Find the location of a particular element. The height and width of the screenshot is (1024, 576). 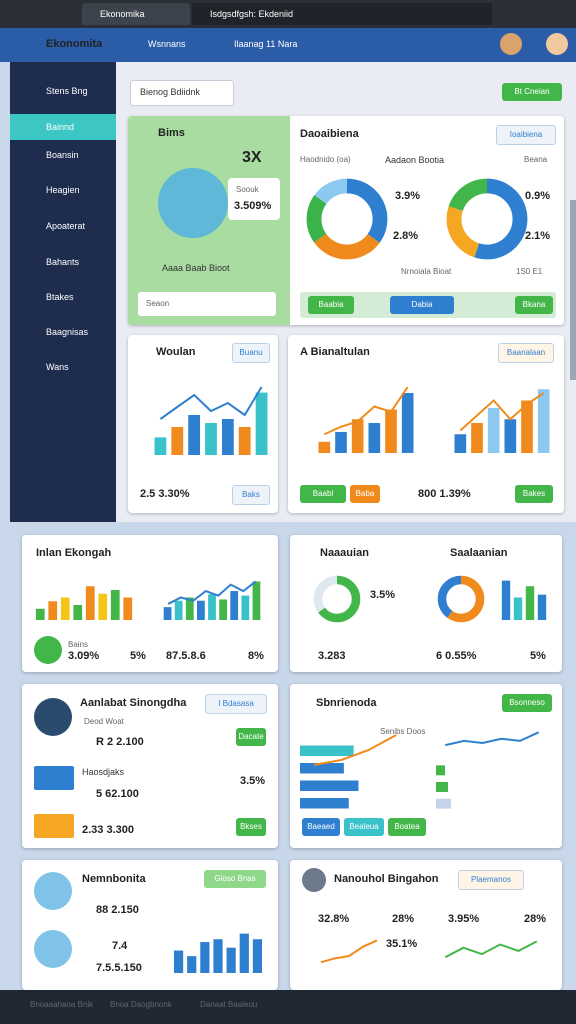

taskbar-item: Bnoa Daogbnonk is located at coordinates (141, 1004).